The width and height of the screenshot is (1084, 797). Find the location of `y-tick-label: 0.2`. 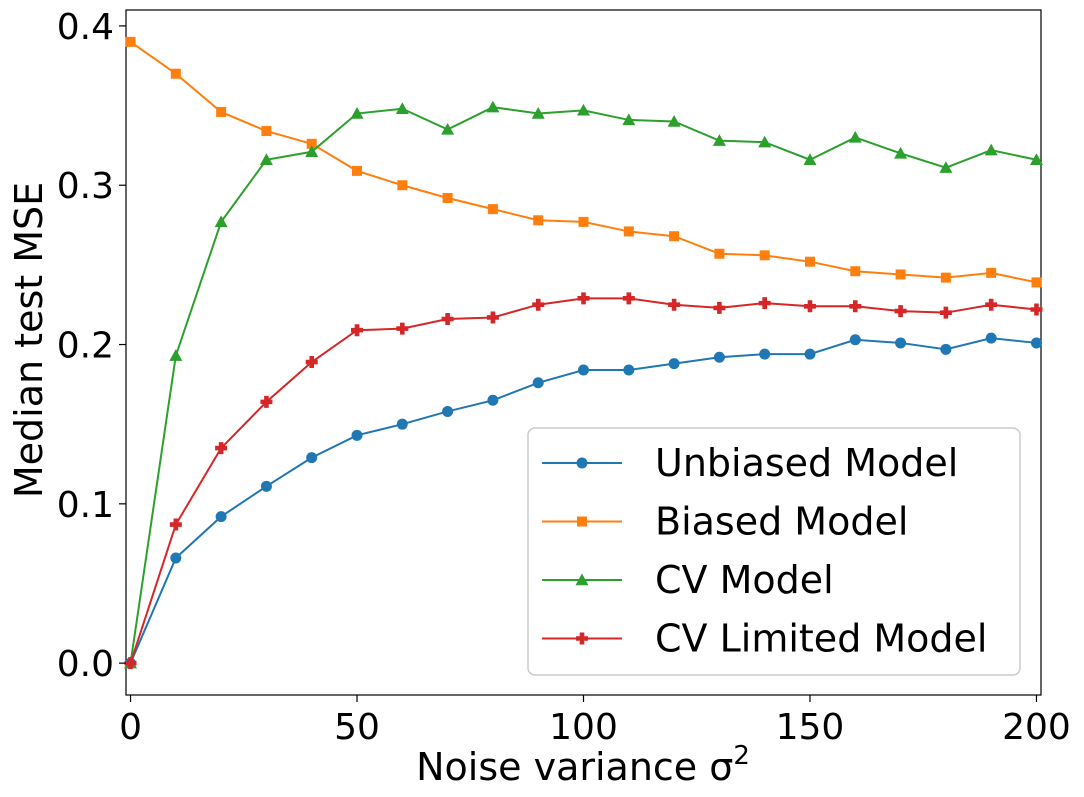

y-tick-label: 0.2 is located at coordinates (85, 346).